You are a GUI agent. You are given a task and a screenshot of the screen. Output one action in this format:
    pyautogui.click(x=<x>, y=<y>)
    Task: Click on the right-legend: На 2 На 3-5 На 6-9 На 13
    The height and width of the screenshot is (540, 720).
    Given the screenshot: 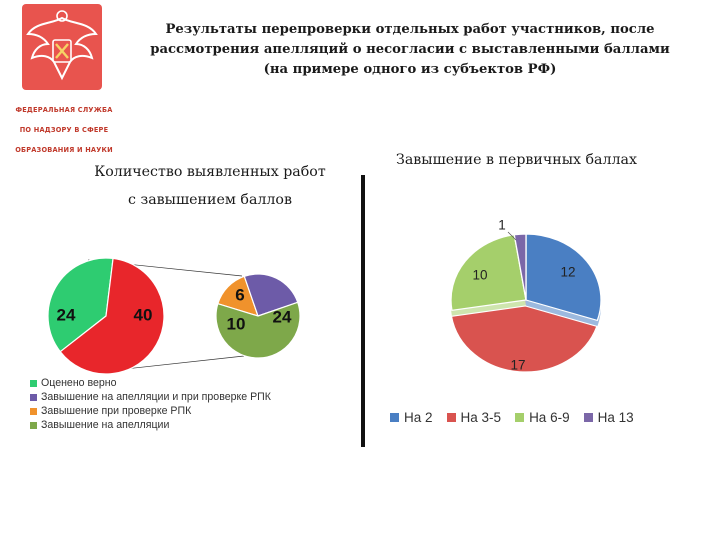 What is the action you would take?
    pyautogui.click(x=519, y=417)
    